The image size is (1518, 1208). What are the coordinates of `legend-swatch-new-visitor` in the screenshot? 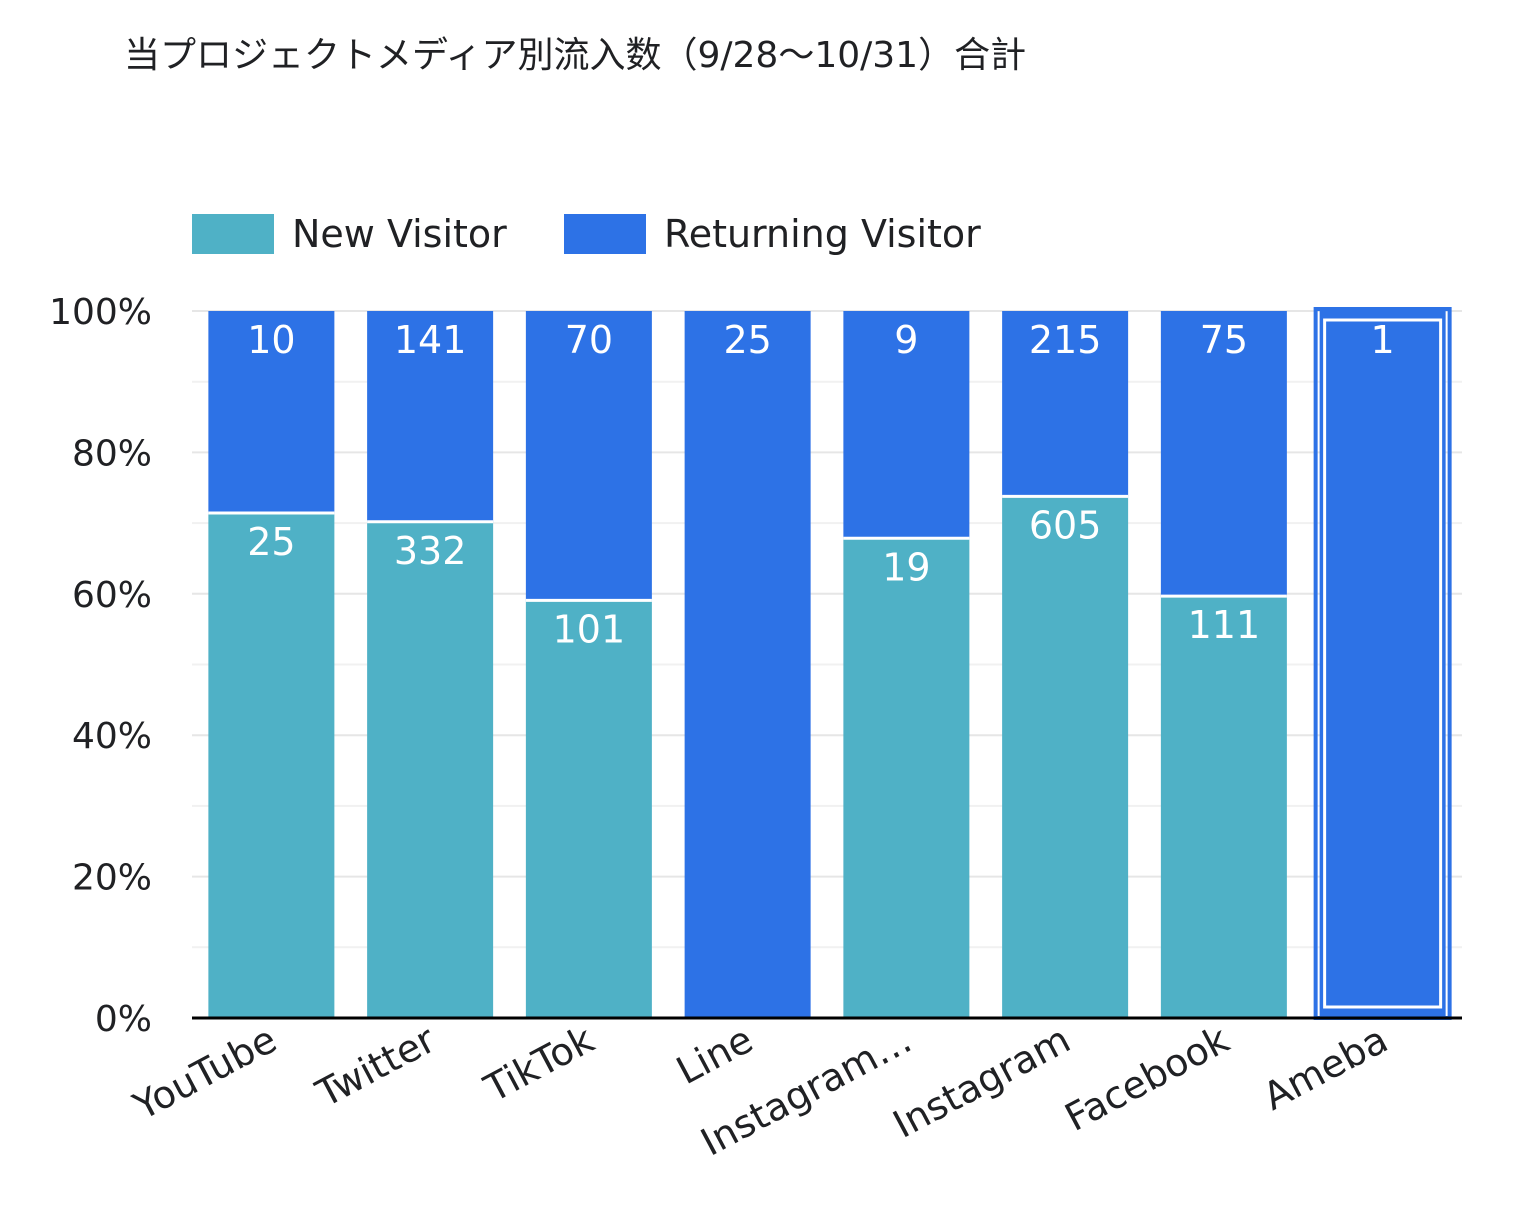 It's located at (233, 234).